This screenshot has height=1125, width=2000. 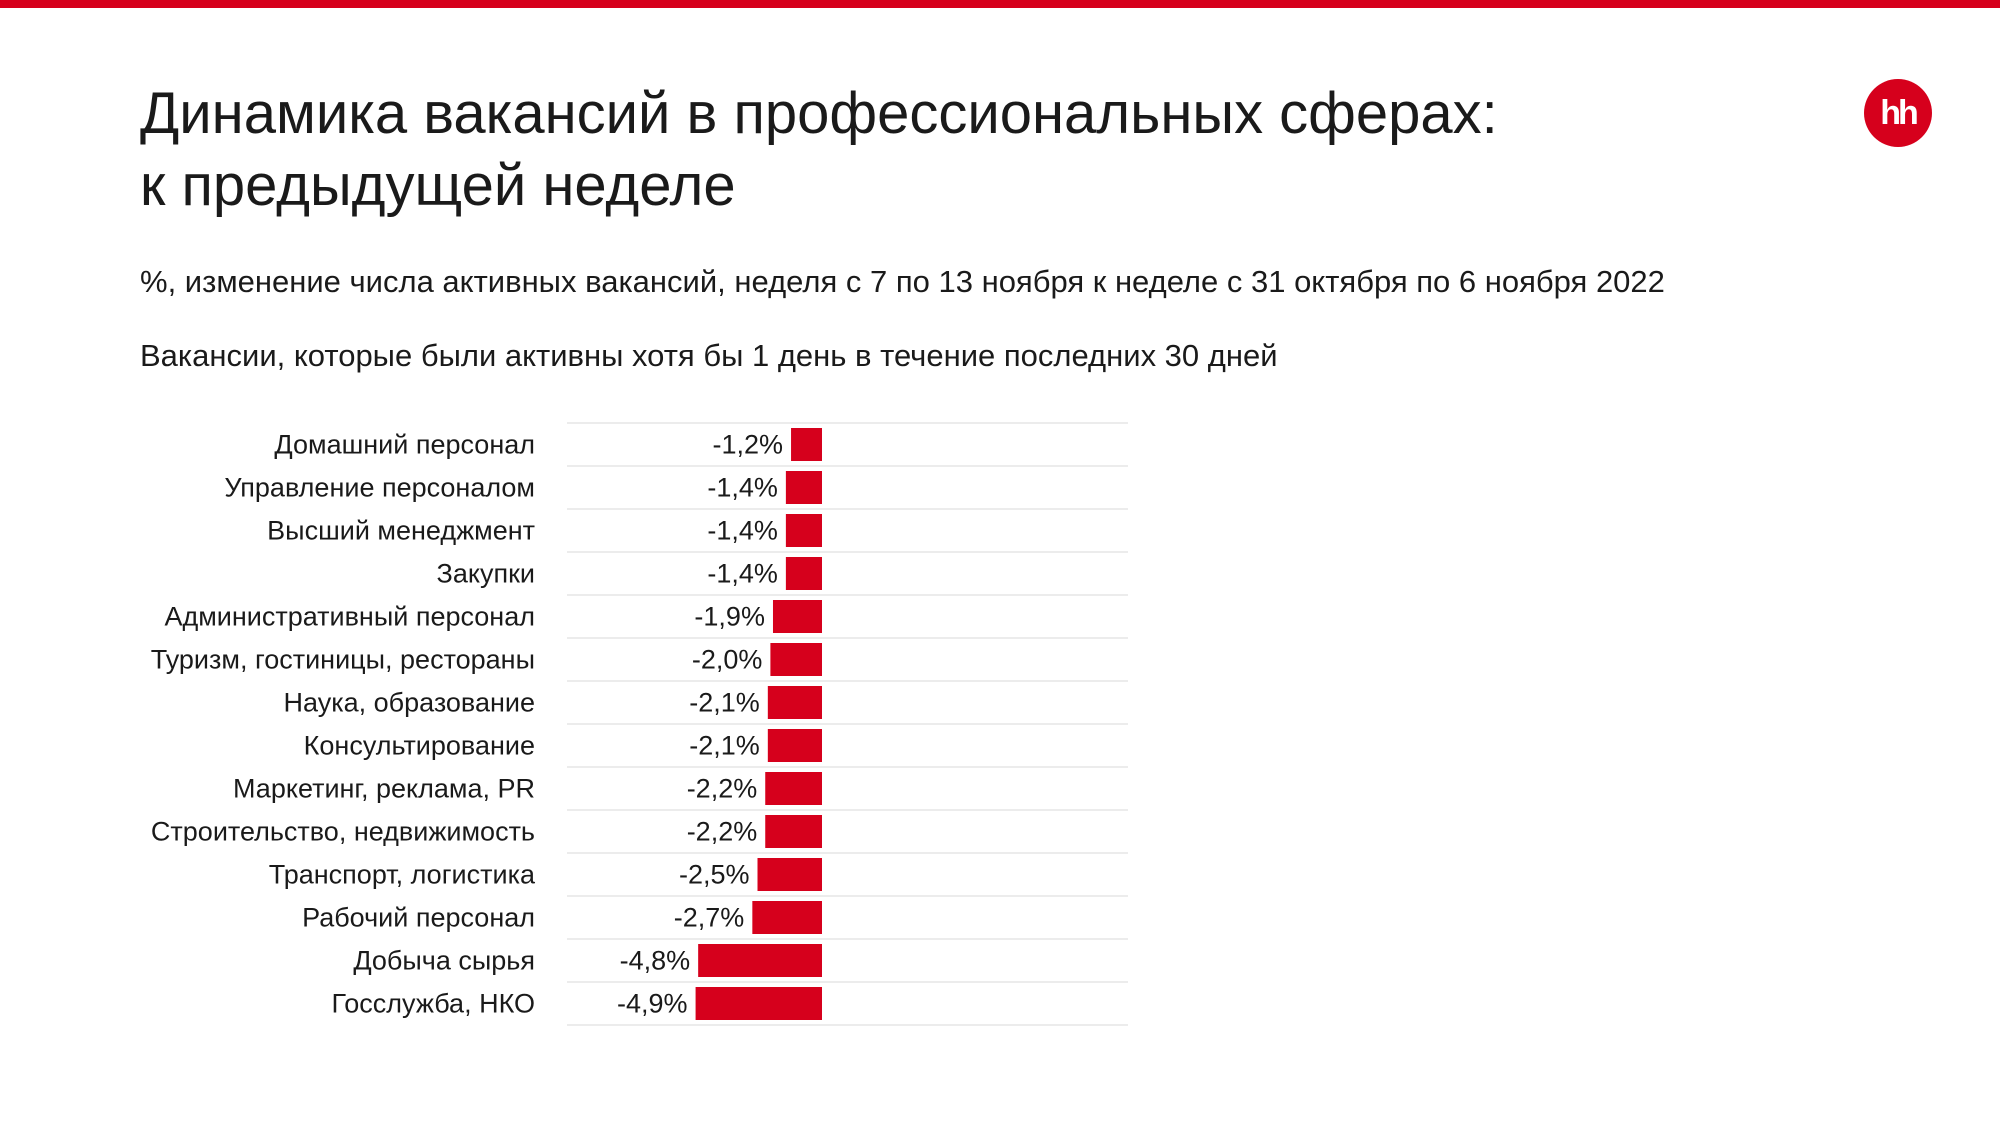 I want to click on value-label: -2,0%, so click(x=727, y=660).